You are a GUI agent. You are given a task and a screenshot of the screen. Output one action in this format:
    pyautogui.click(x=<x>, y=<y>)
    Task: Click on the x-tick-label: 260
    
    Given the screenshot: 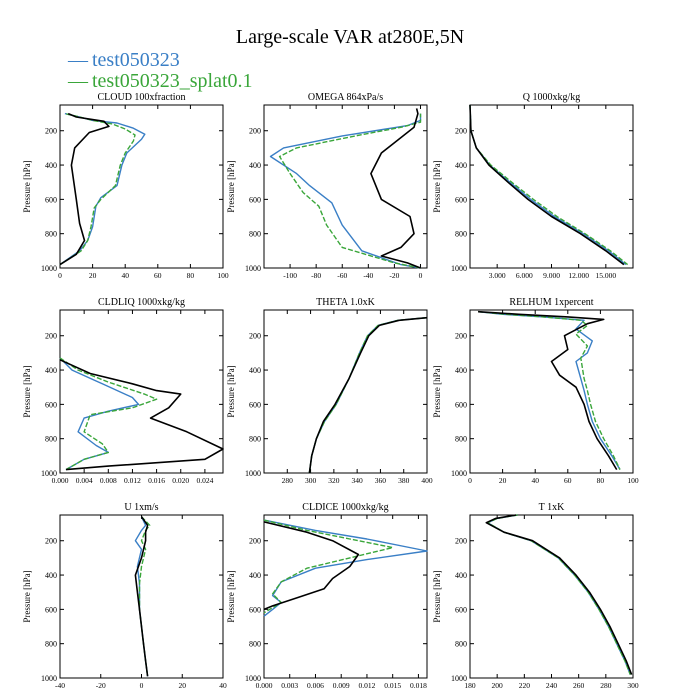 What is the action you would take?
    pyautogui.click(x=579, y=685)
    